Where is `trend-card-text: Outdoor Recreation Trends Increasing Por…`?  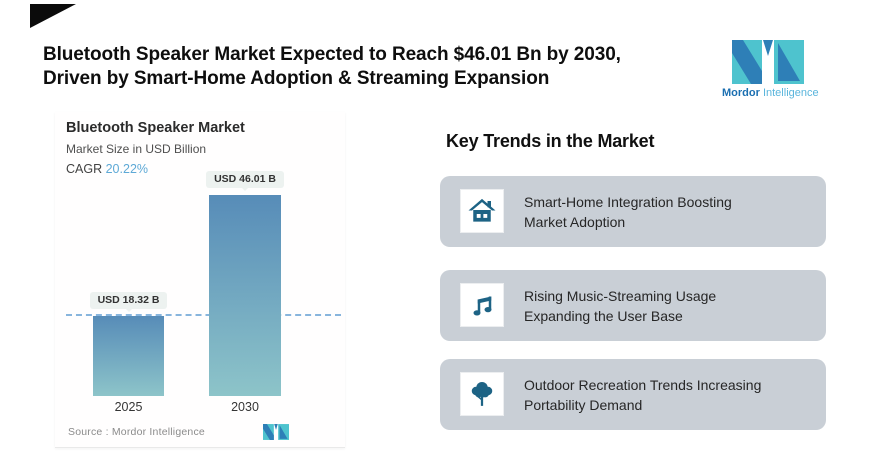
trend-card-text: Outdoor Recreation Trends Increasing Por… is located at coordinates (670, 394).